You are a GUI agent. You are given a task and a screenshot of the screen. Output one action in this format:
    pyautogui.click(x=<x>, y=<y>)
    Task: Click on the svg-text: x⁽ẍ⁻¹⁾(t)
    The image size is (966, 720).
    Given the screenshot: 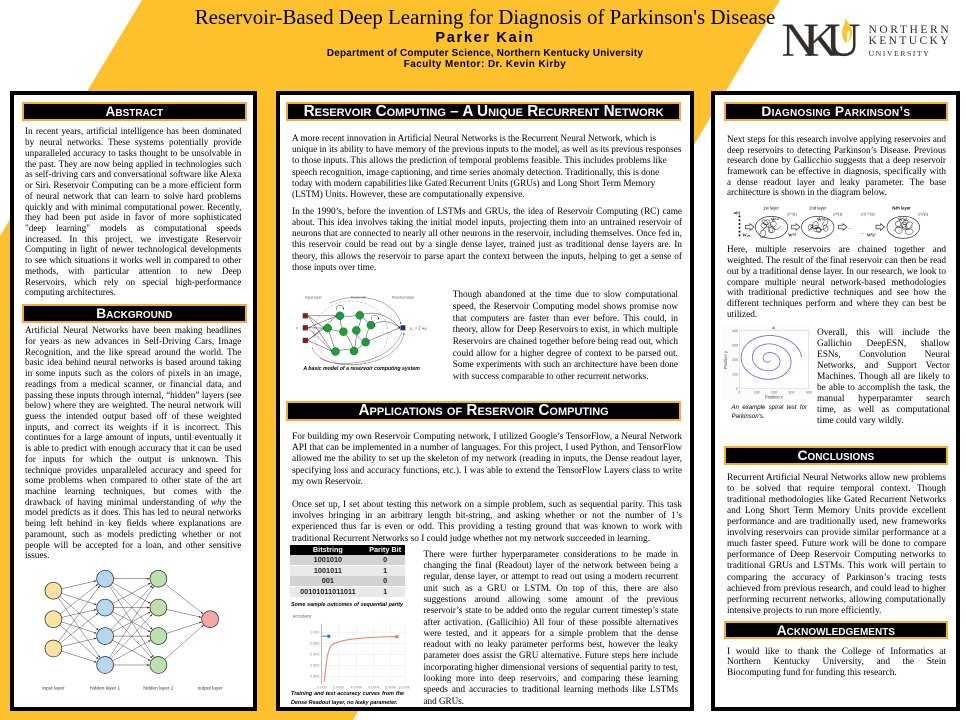 What is the action you would take?
    pyautogui.click(x=868, y=213)
    